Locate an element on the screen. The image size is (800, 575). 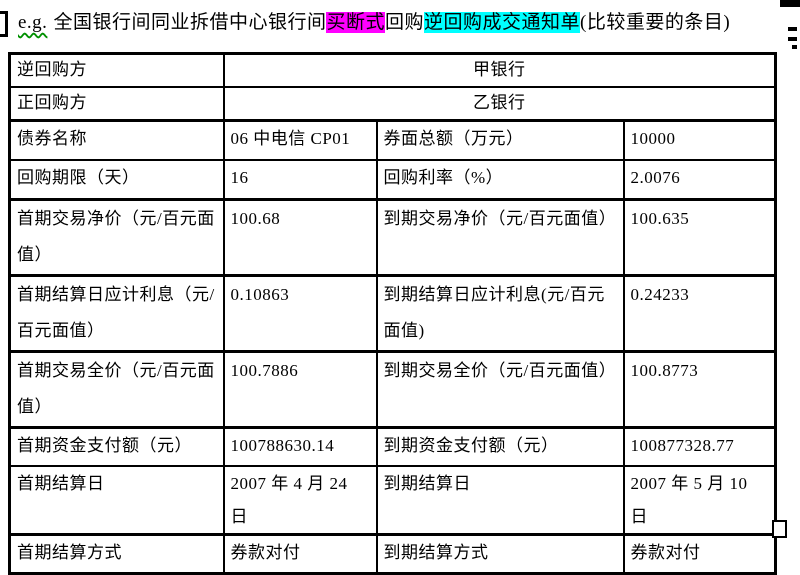
title-text-3: (比较重要的条目) is located at coordinates (655, 22).